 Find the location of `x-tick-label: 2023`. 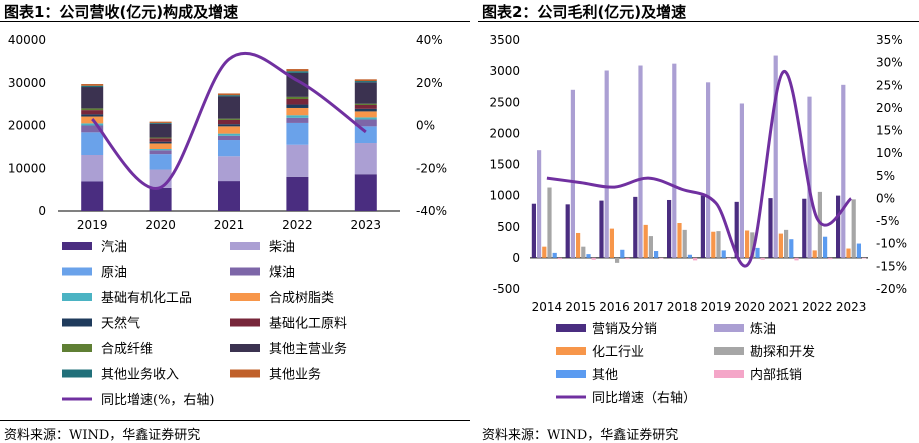

x-tick-label: 2023 is located at coordinates (366, 225).